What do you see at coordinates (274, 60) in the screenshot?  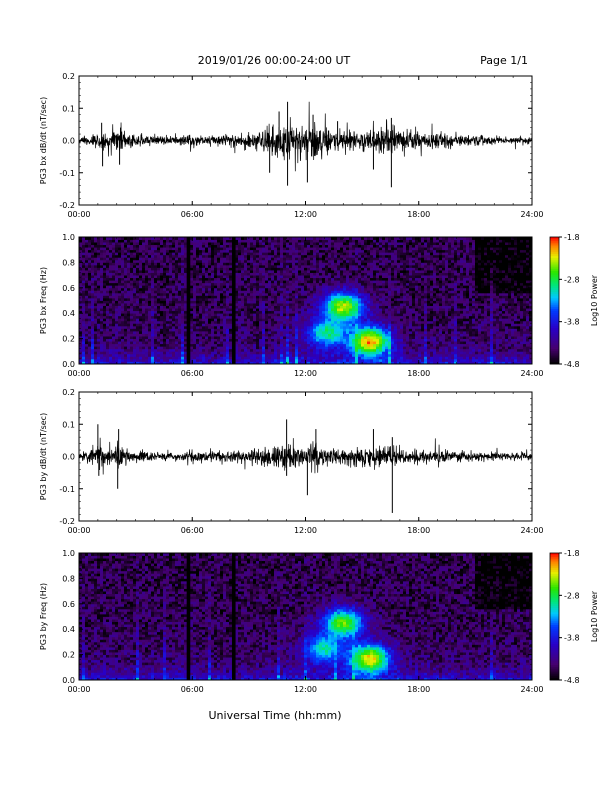 I see `figure-title: 2019/01/26 00:00-24:00 UT` at bounding box center [274, 60].